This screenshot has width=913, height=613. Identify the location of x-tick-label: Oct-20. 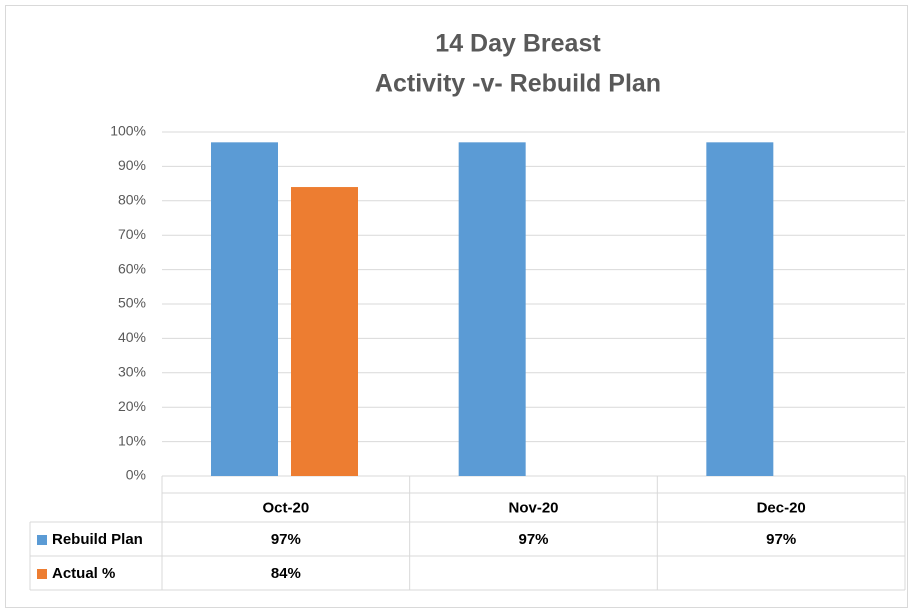
(285, 507).